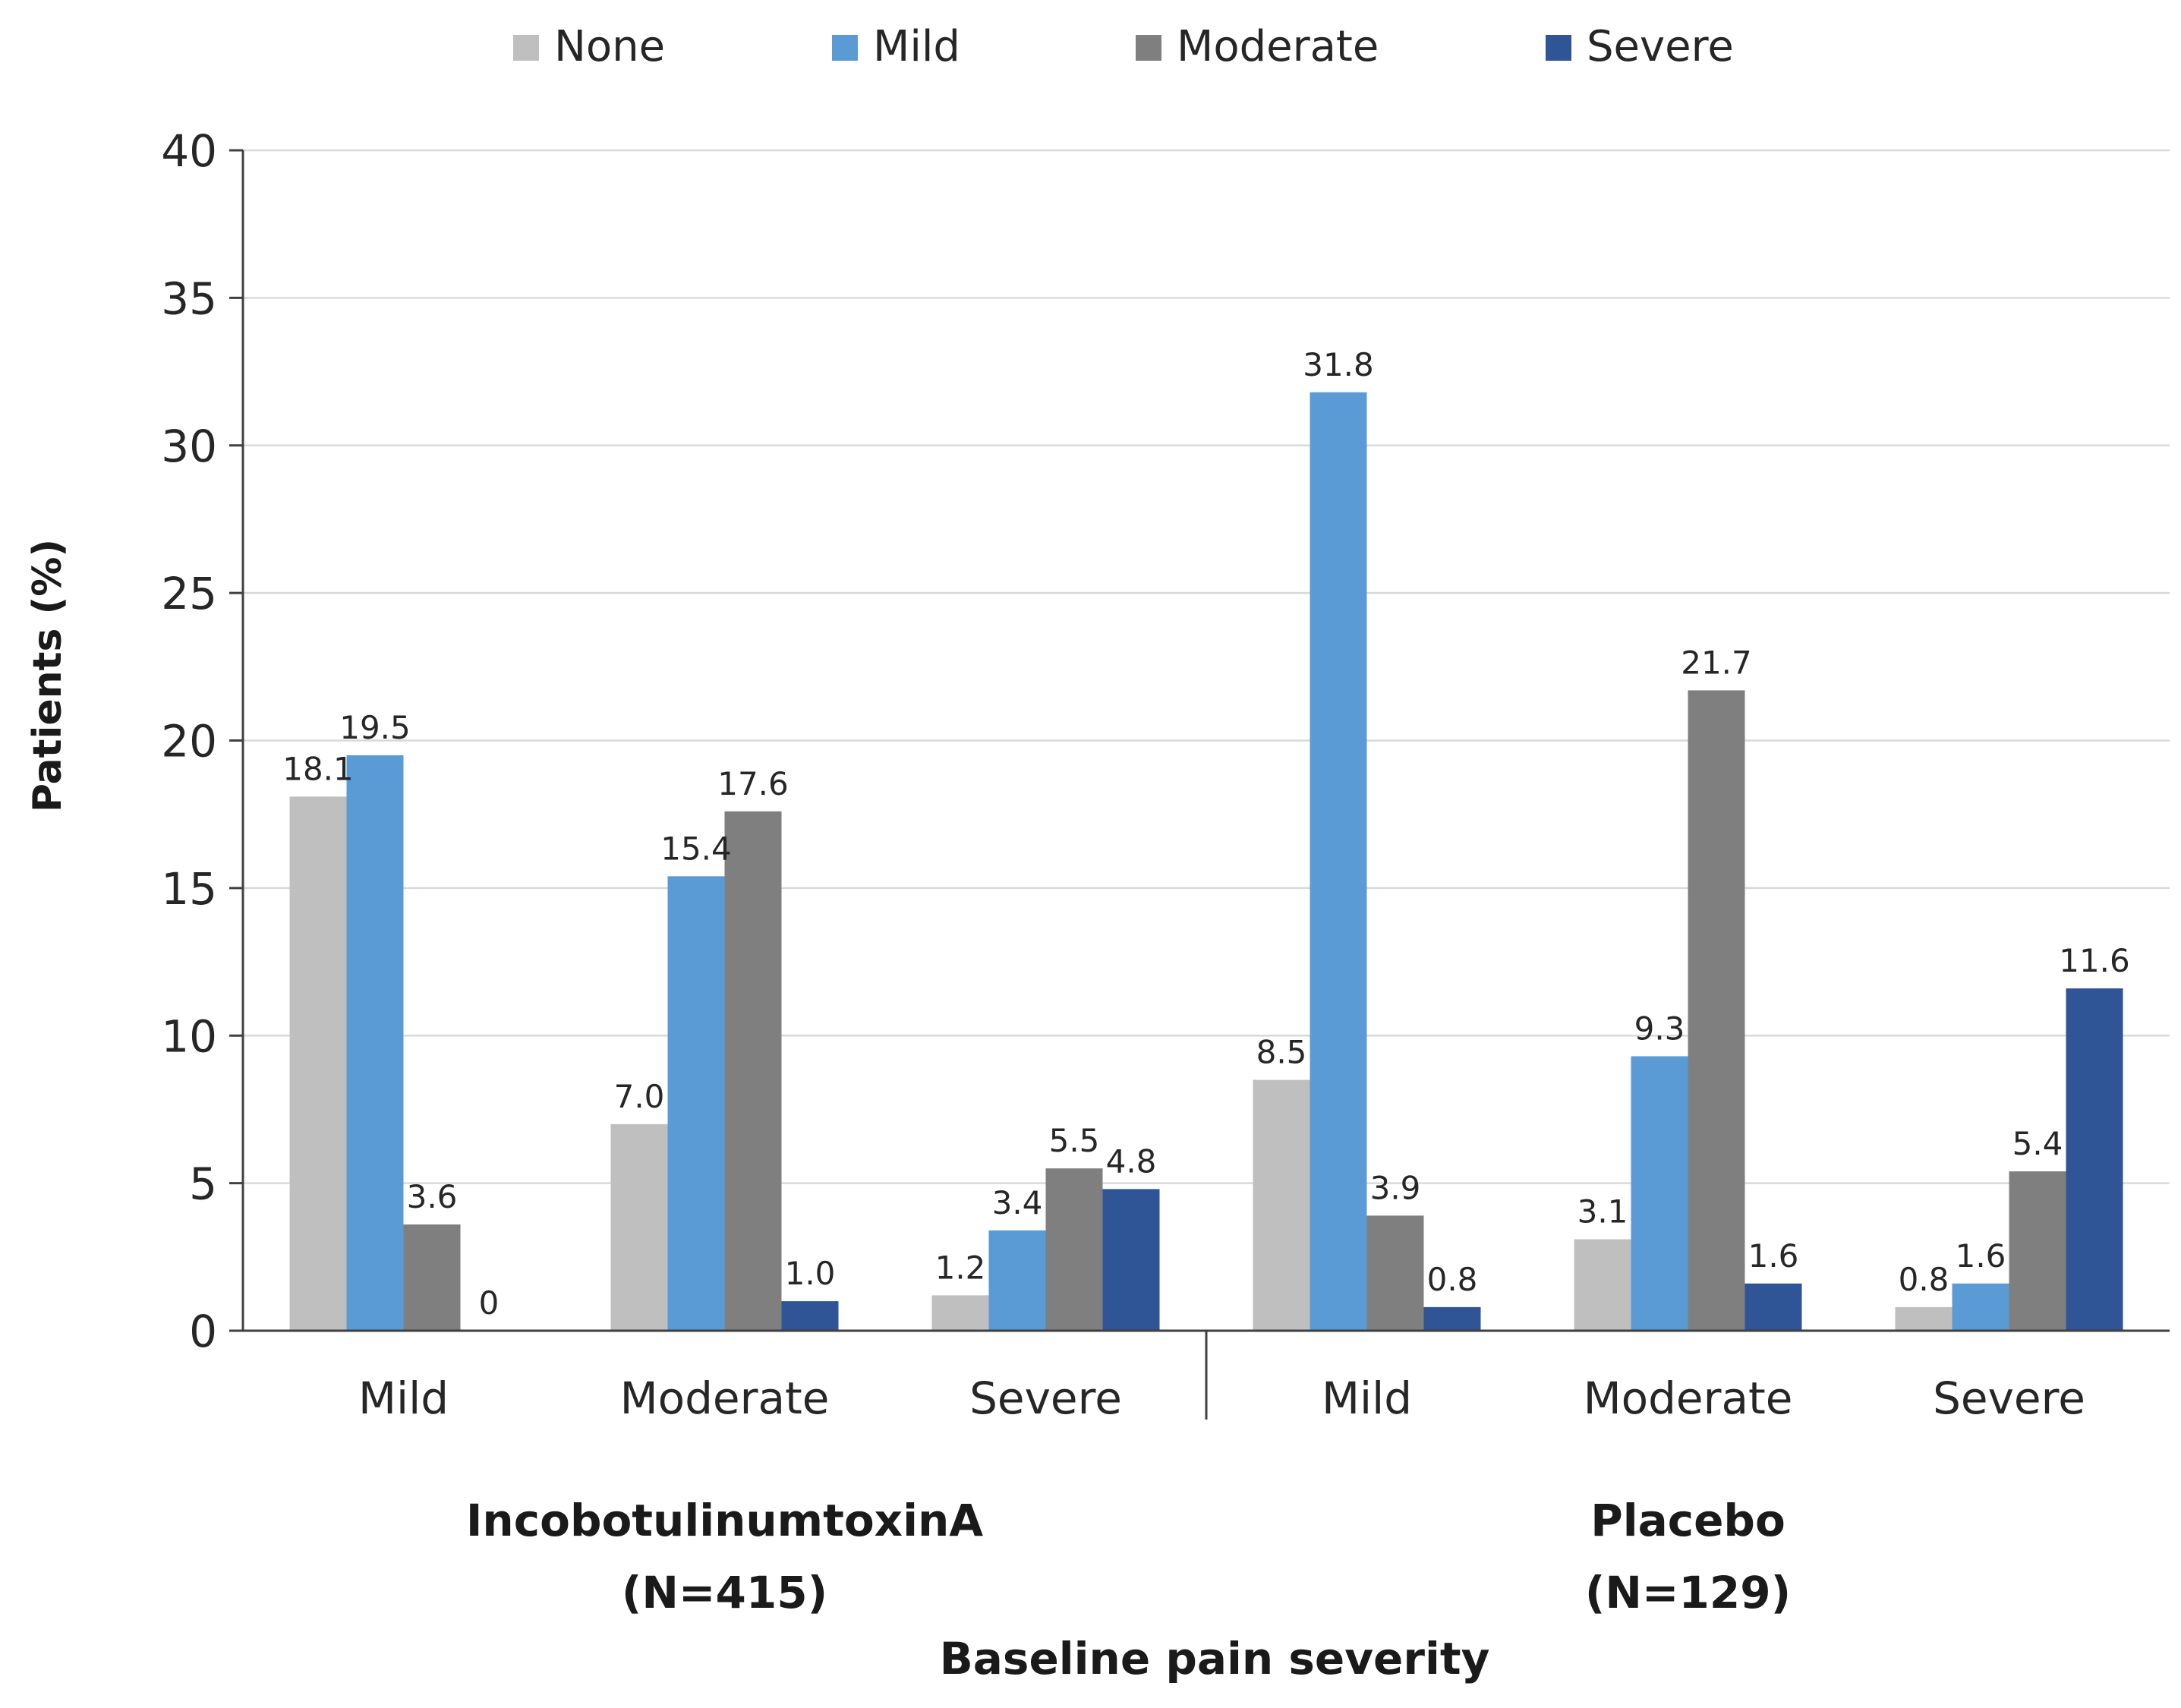 The height and width of the screenshot is (1708, 2181). What do you see at coordinates (1395, 1187) in the screenshot?
I see `bar-value-label: 3.9` at bounding box center [1395, 1187].